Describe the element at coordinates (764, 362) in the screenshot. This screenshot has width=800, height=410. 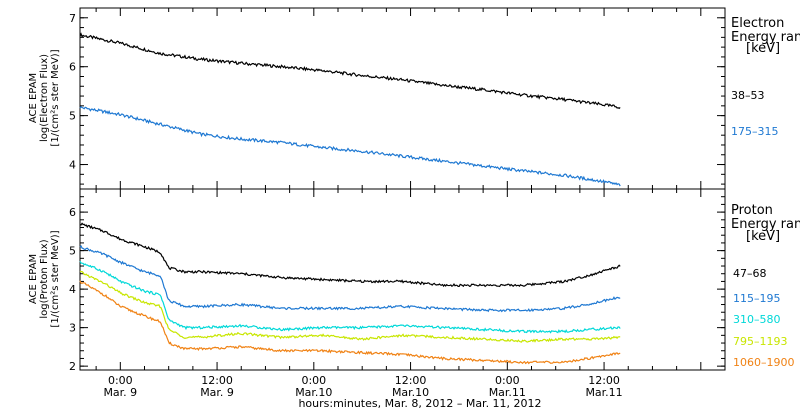
I see `proton-legend-item-5: 1060–1900` at that location.